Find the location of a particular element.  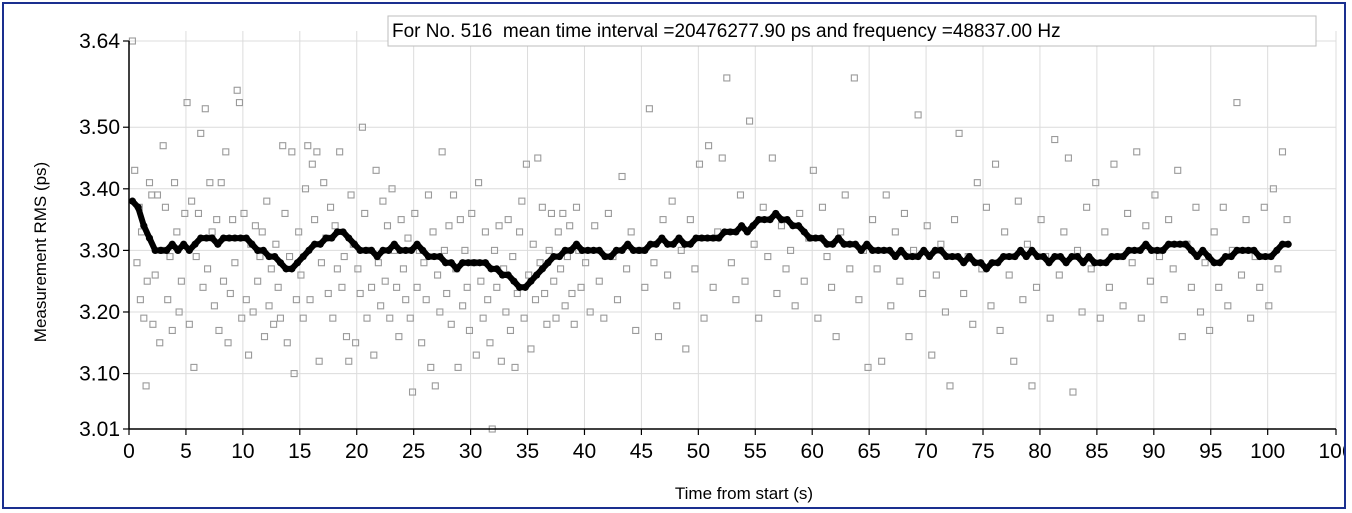

x-tick-label: 100 is located at coordinates (1267, 451).